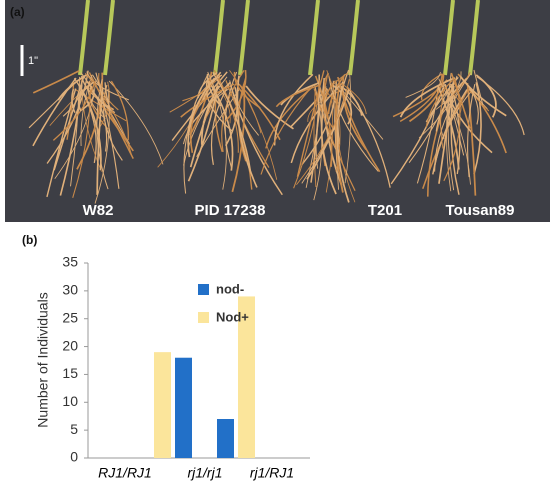 The height and width of the screenshot is (488, 550). I want to click on scale-label: 1", so click(33, 61).